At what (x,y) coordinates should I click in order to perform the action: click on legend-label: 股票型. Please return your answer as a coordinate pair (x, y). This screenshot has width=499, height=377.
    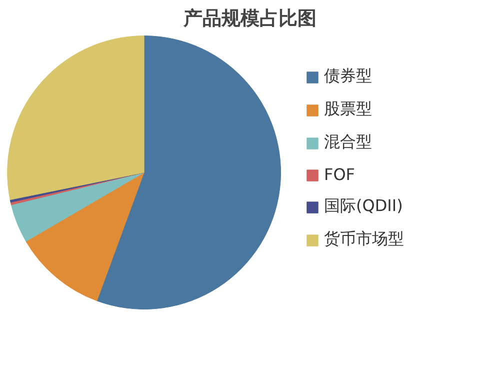
    Looking at the image, I should click on (348, 109).